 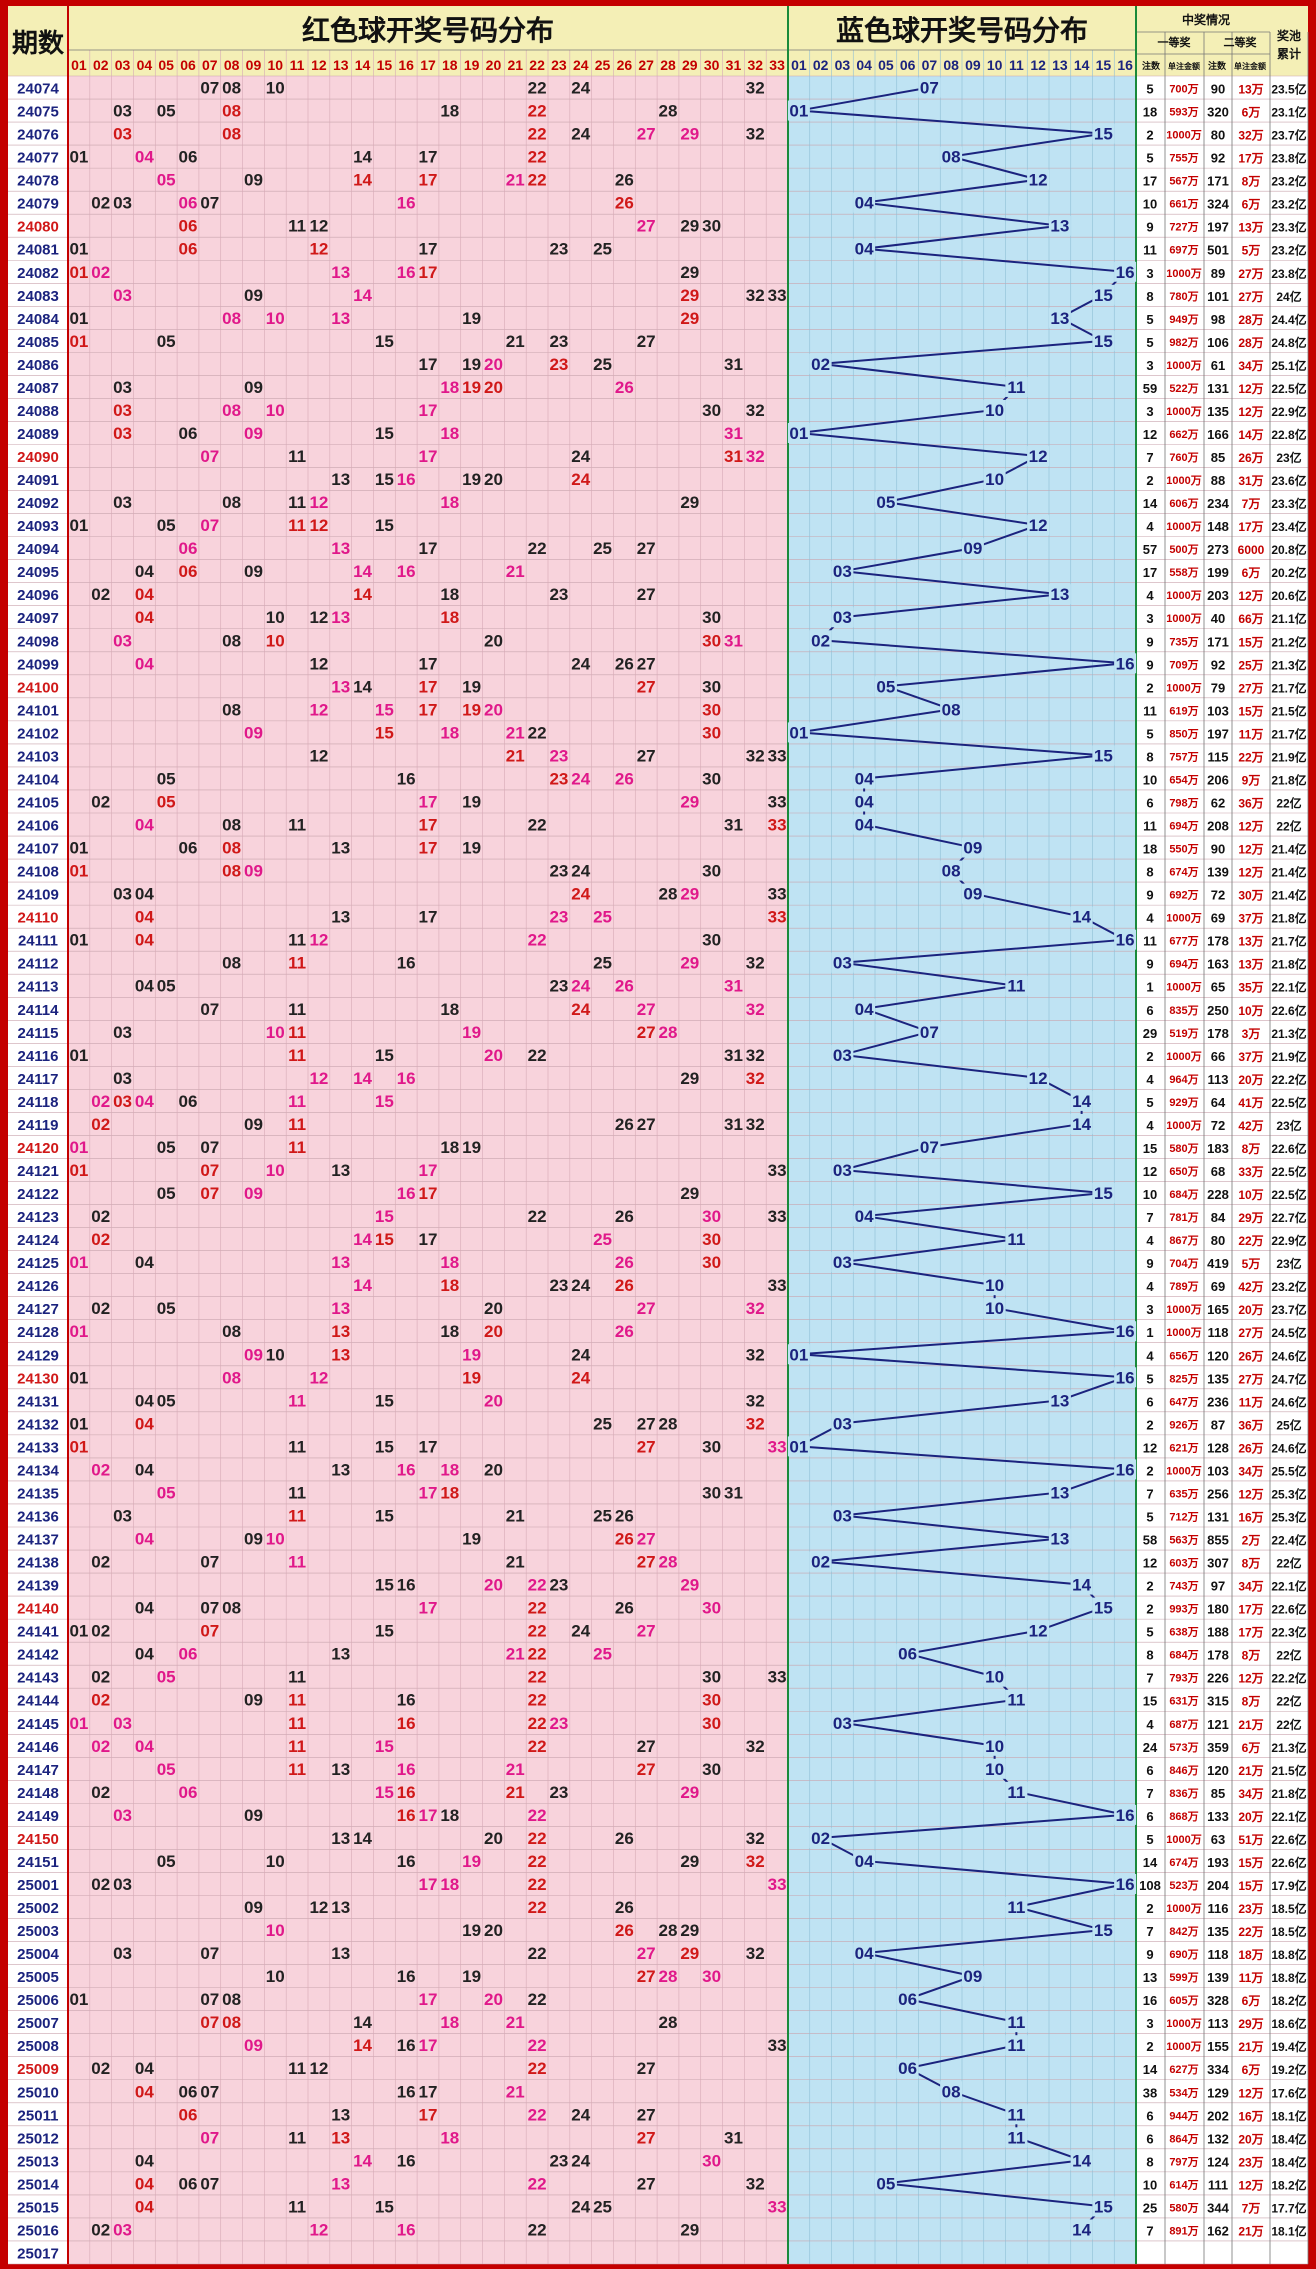 What do you see at coordinates (1183, 1378) in the screenshot?
I see `first-prize-amount: 825万` at bounding box center [1183, 1378].